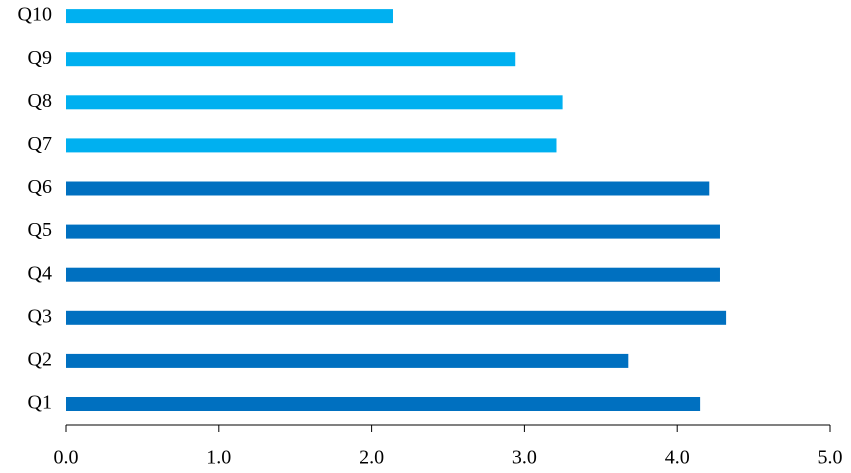 This screenshot has width=851, height=473. I want to click on y-tick-label: Q8, so click(40, 101).